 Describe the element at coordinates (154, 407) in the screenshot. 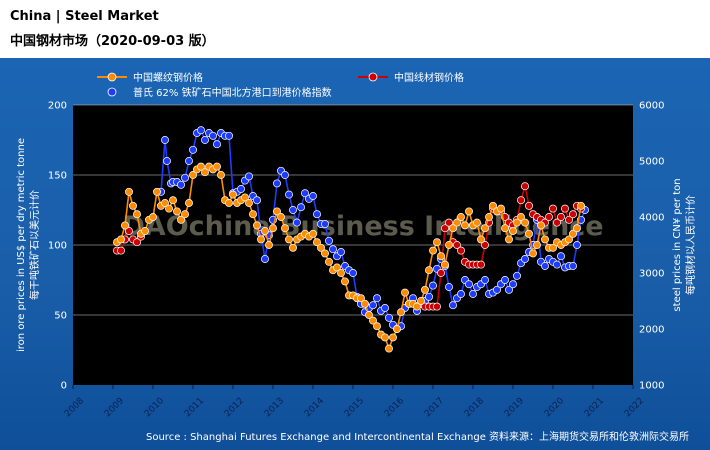

I see `x-tick-label: 2010` at that location.